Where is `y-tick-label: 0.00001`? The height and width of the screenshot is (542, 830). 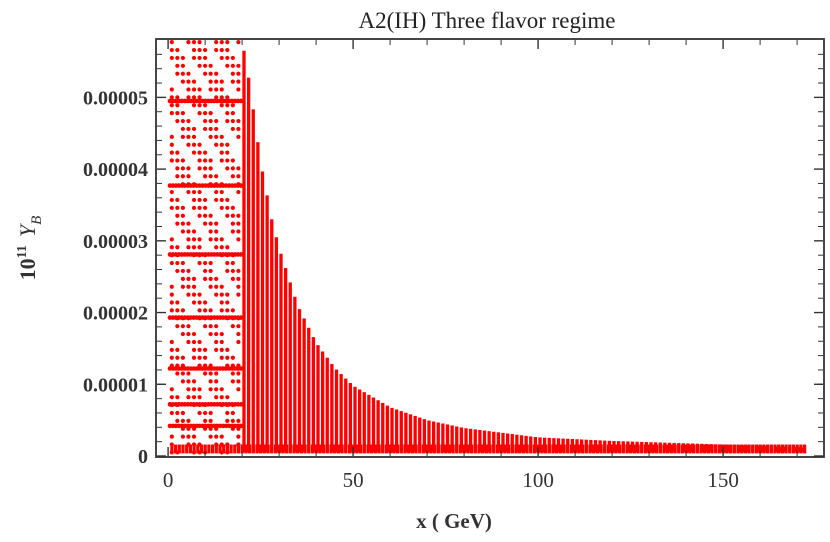 y-tick-label: 0.00001 is located at coordinates (115, 385).